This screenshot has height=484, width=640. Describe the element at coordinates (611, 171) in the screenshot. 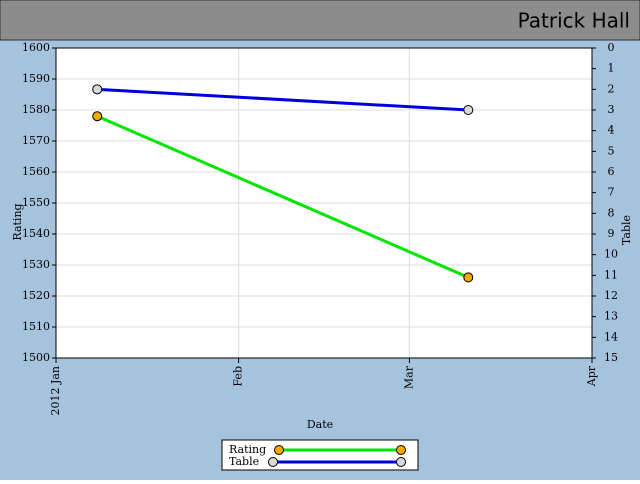

I see `y2-tick-label: 6` at that location.